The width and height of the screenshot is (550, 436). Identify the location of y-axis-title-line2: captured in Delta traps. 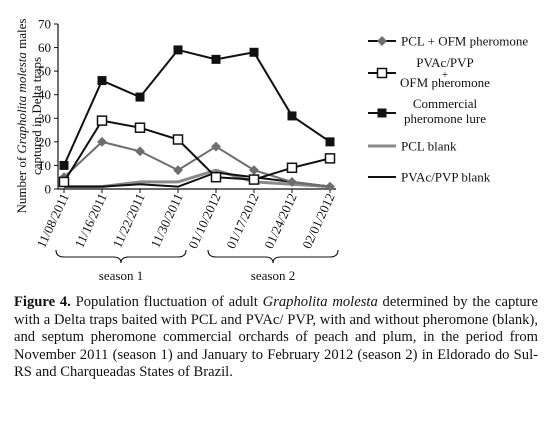
(36, 116).